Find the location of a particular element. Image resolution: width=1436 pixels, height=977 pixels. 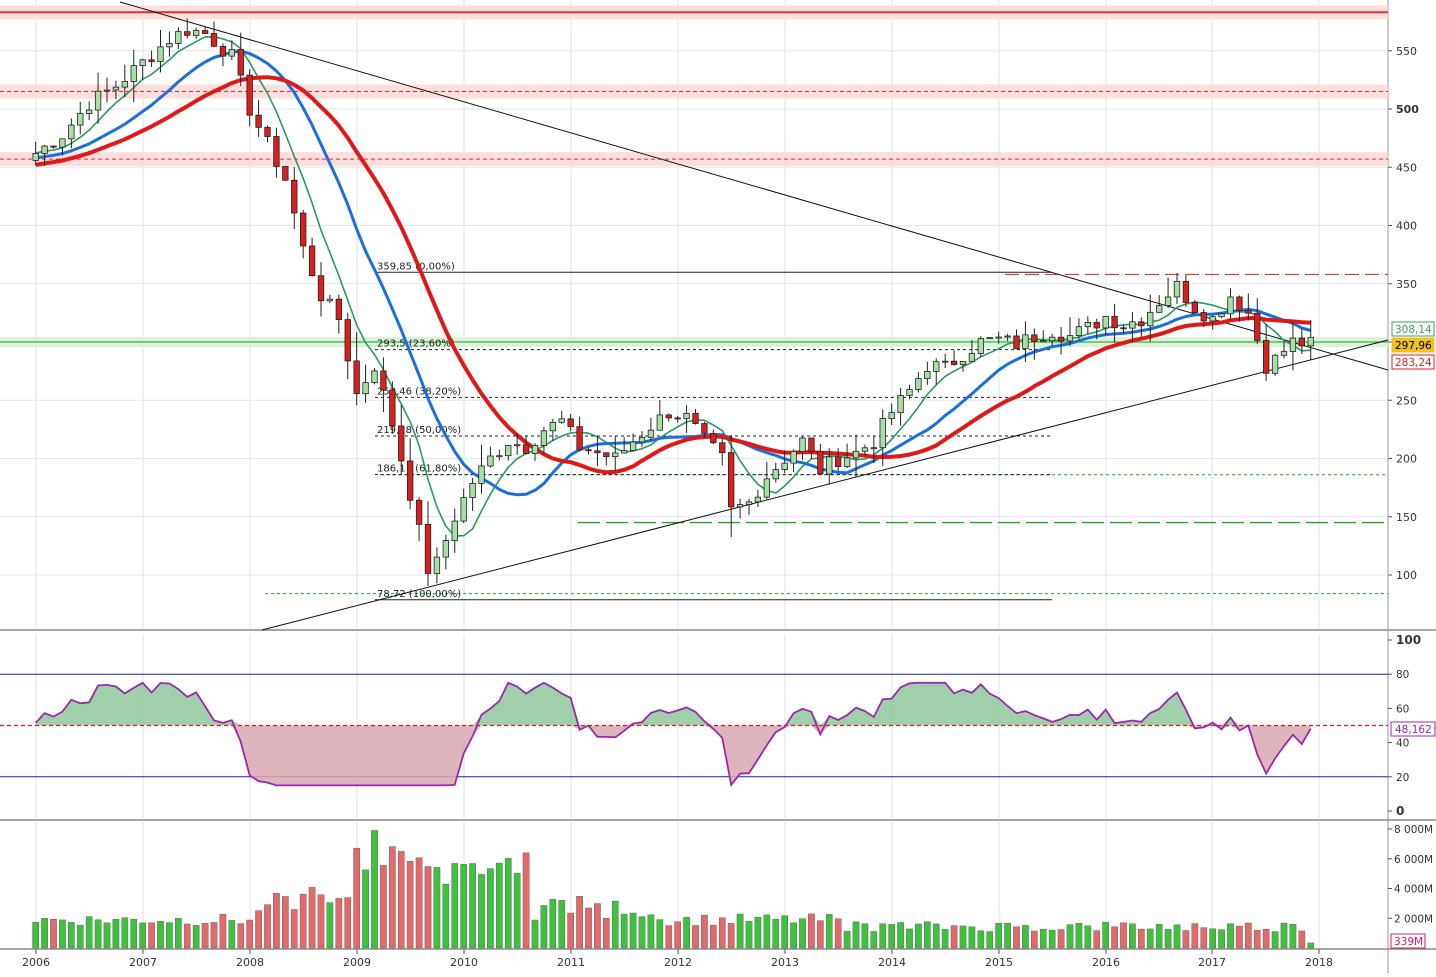

price-tag-label: 283,24 is located at coordinates (1413, 363).